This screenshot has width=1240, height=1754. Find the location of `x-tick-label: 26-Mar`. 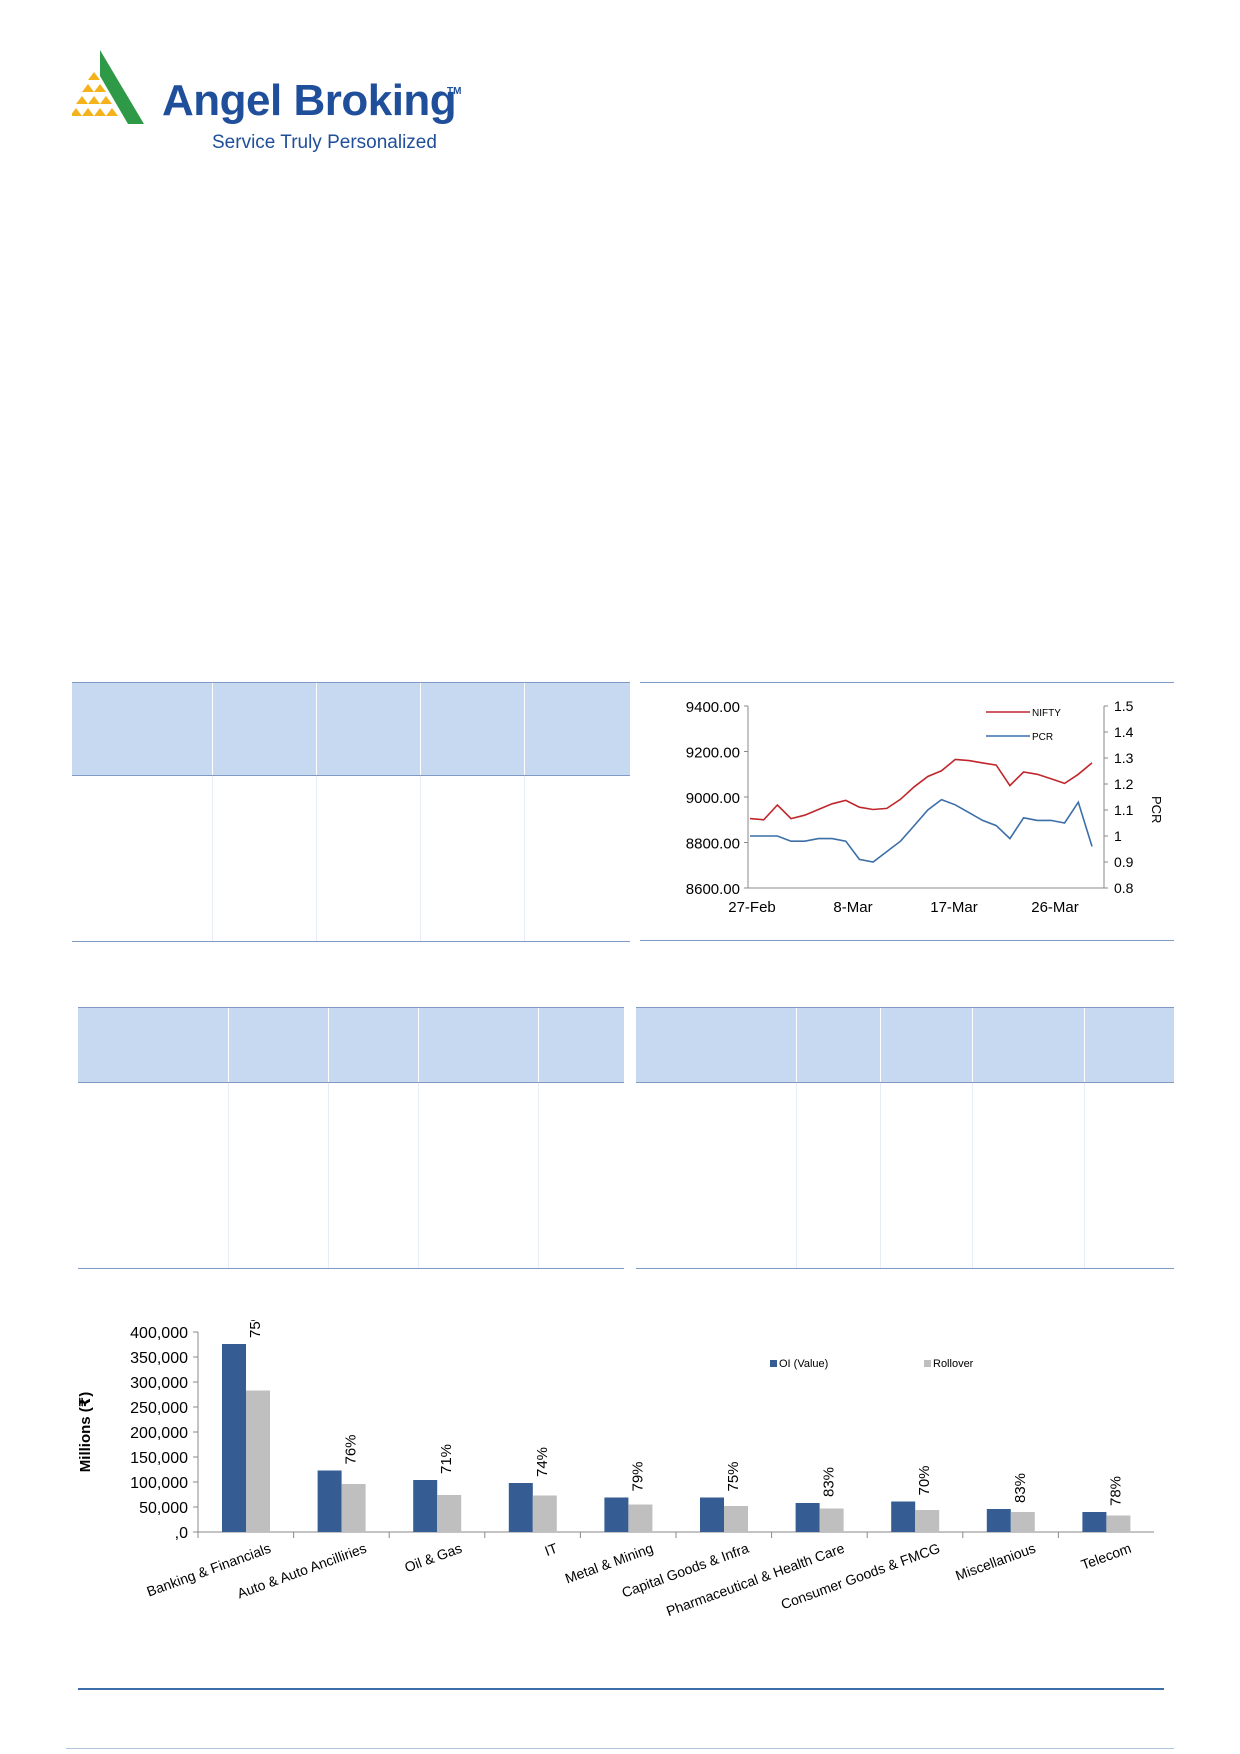

x-tick-label: 26-Mar is located at coordinates (1055, 907).